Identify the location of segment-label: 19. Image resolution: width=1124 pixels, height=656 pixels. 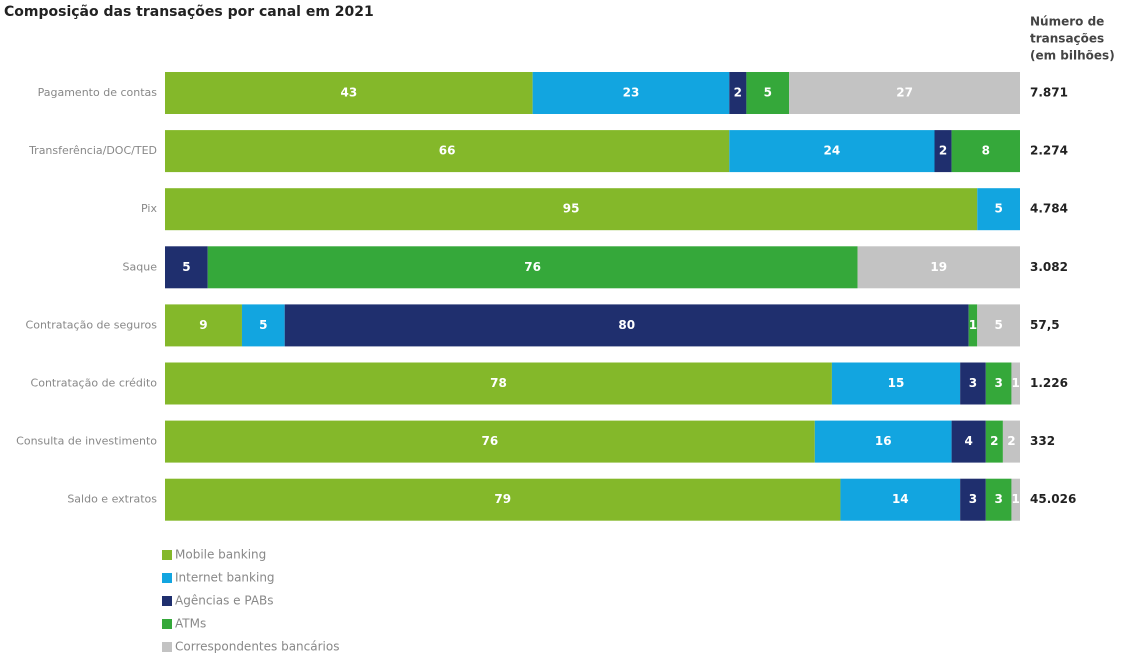
(938, 267).